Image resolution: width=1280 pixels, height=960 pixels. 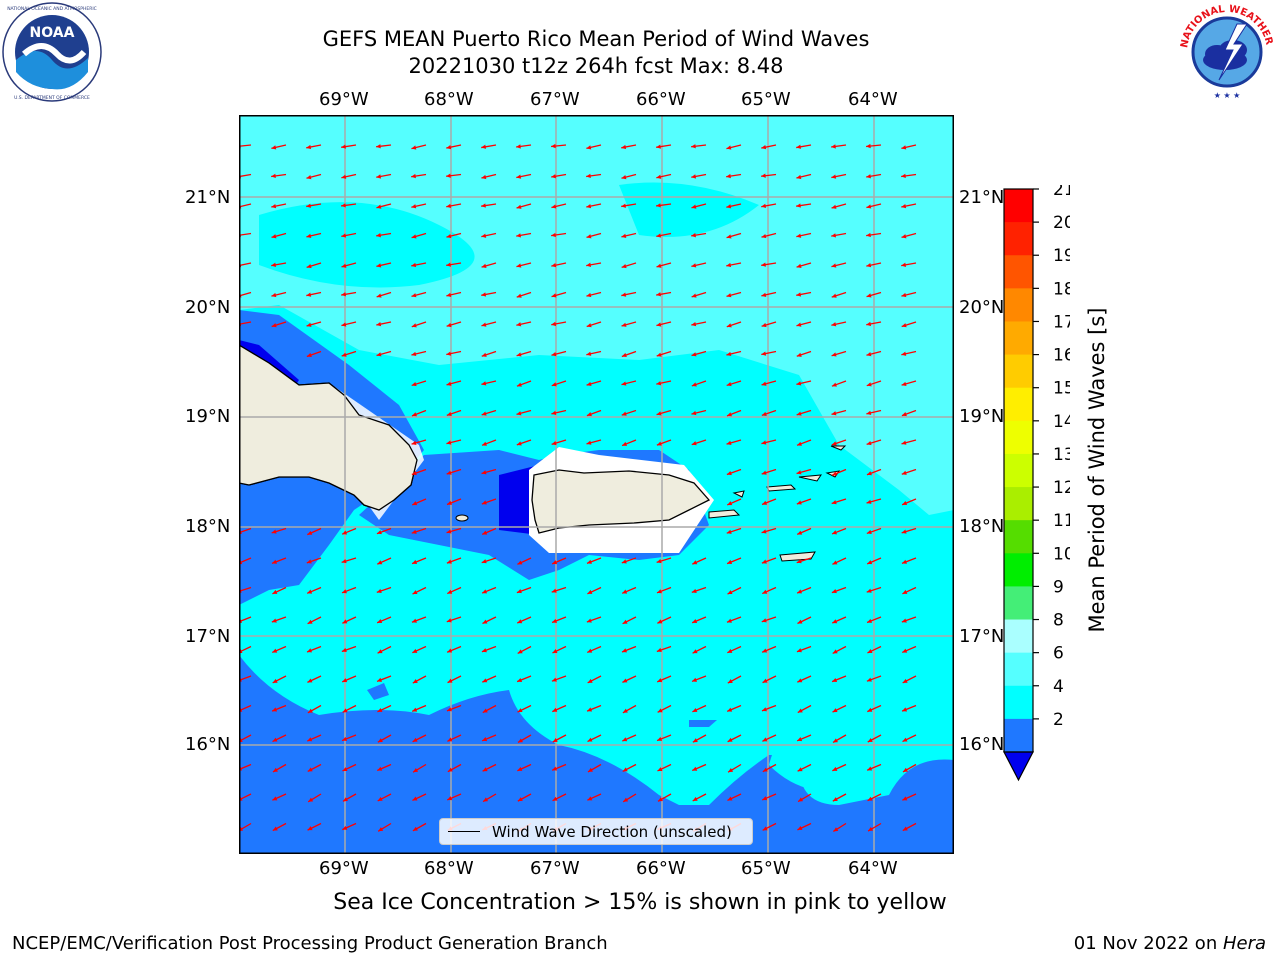 I want to click on colorbar-tick-label: 2, so click(x=1058, y=720).